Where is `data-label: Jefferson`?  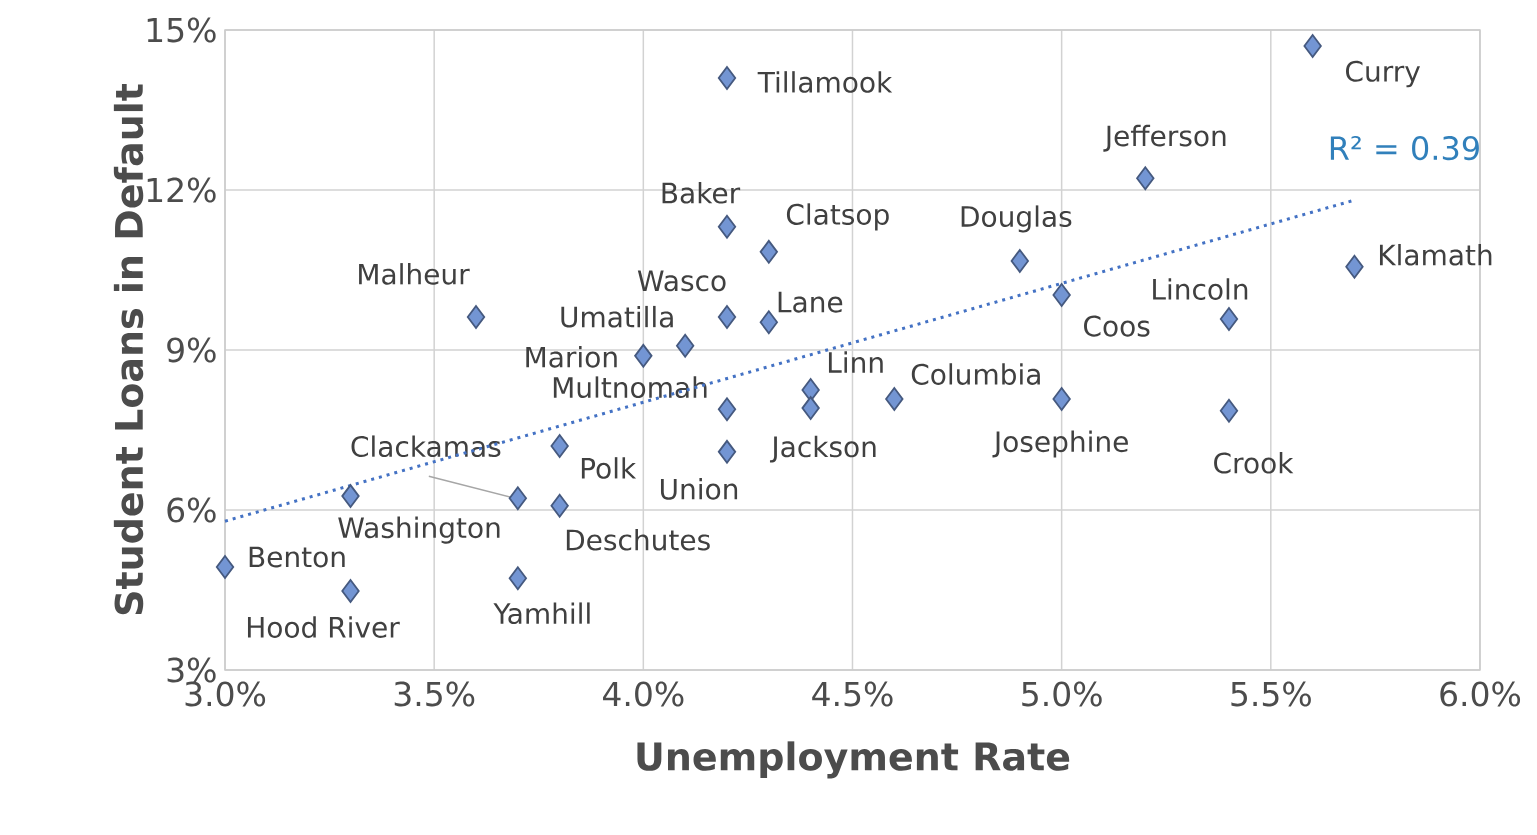 data-label: Jefferson is located at coordinates (1164, 138).